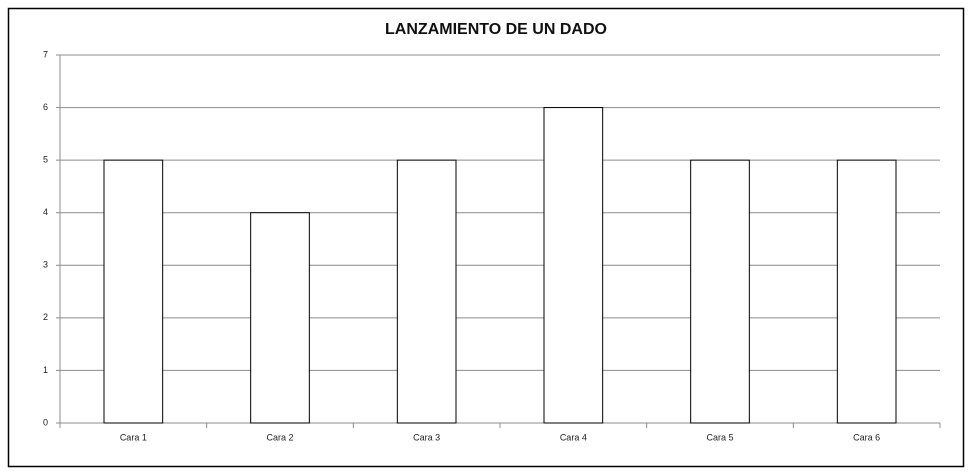 This screenshot has width=972, height=475. Describe the element at coordinates (426, 437) in the screenshot. I see `x-tick-label: Cara 3` at that location.